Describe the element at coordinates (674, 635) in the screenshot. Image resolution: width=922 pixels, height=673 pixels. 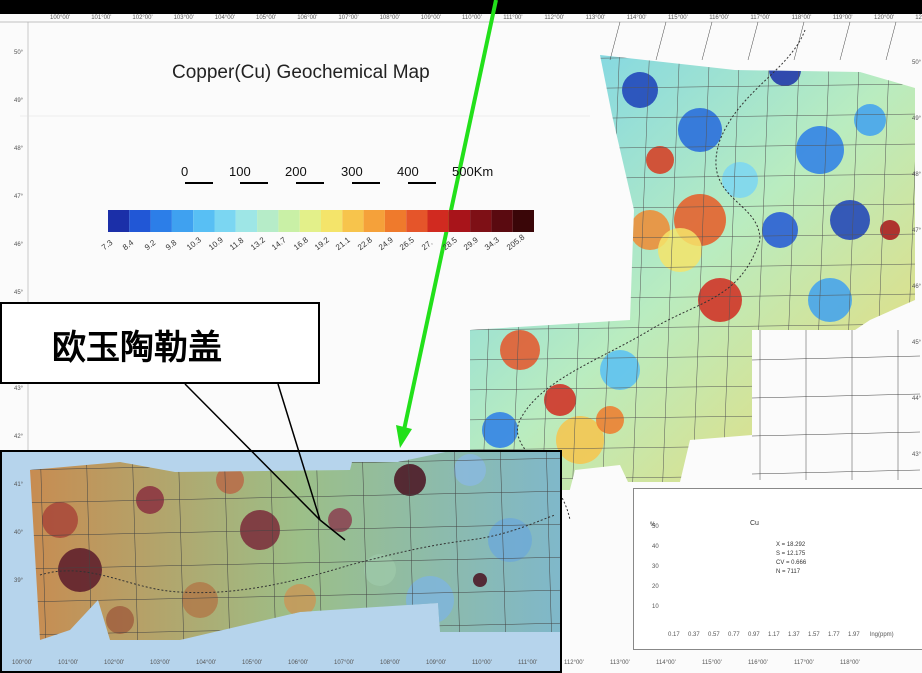
I see `histogram-x-tick: 0.17` at that location.